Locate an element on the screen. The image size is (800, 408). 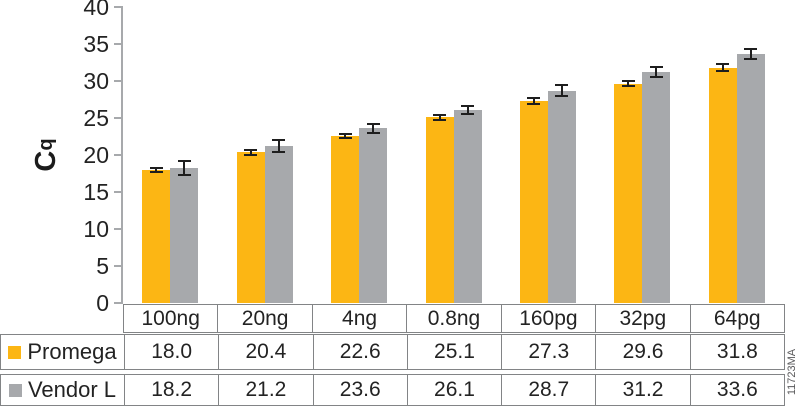
y-tick-label: 0 is located at coordinates (102, 303).